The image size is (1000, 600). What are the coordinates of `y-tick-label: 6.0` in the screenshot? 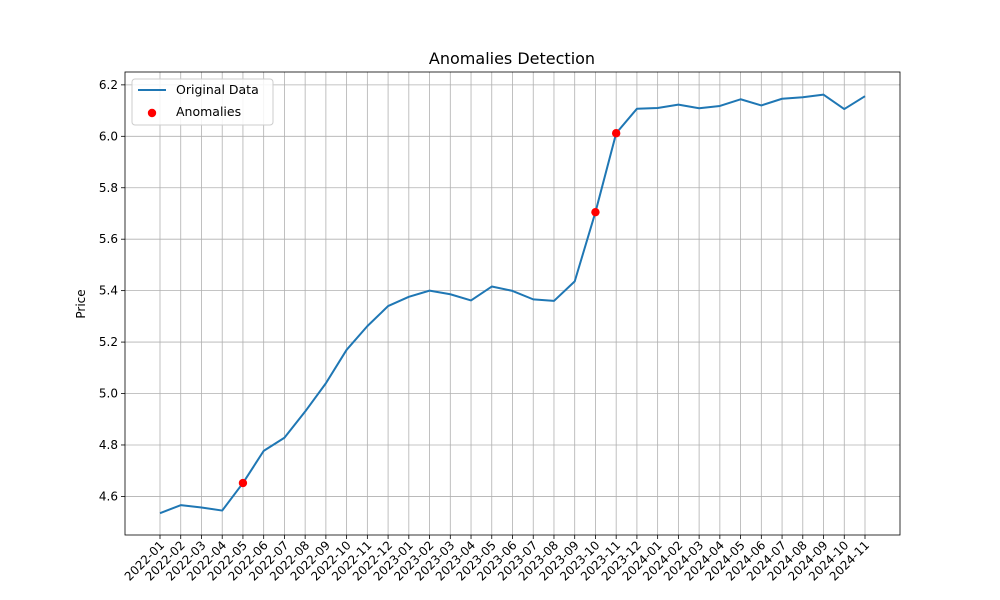 It's located at (108, 136).